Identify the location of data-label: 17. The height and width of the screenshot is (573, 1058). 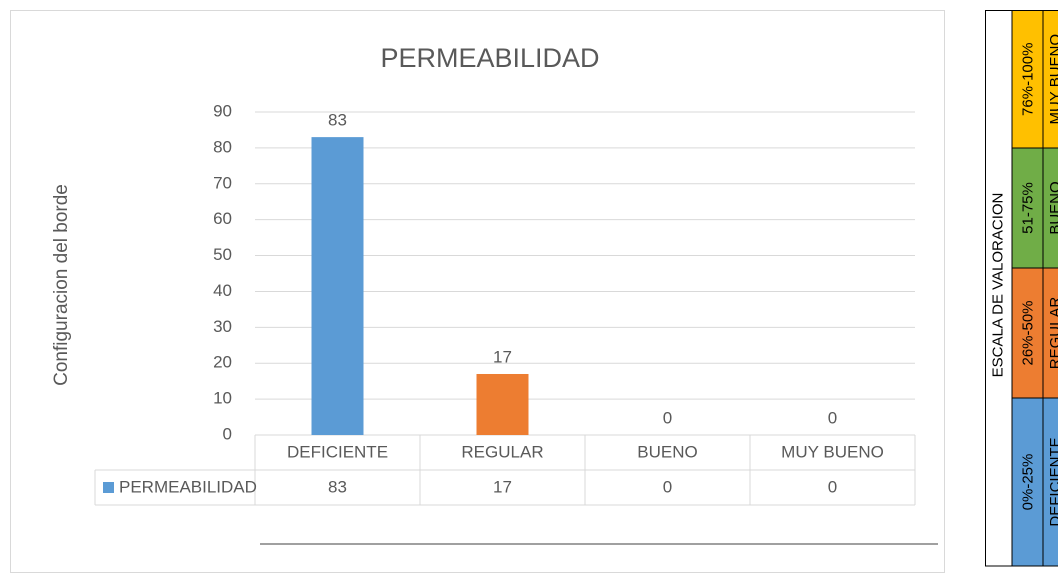
(502, 356).